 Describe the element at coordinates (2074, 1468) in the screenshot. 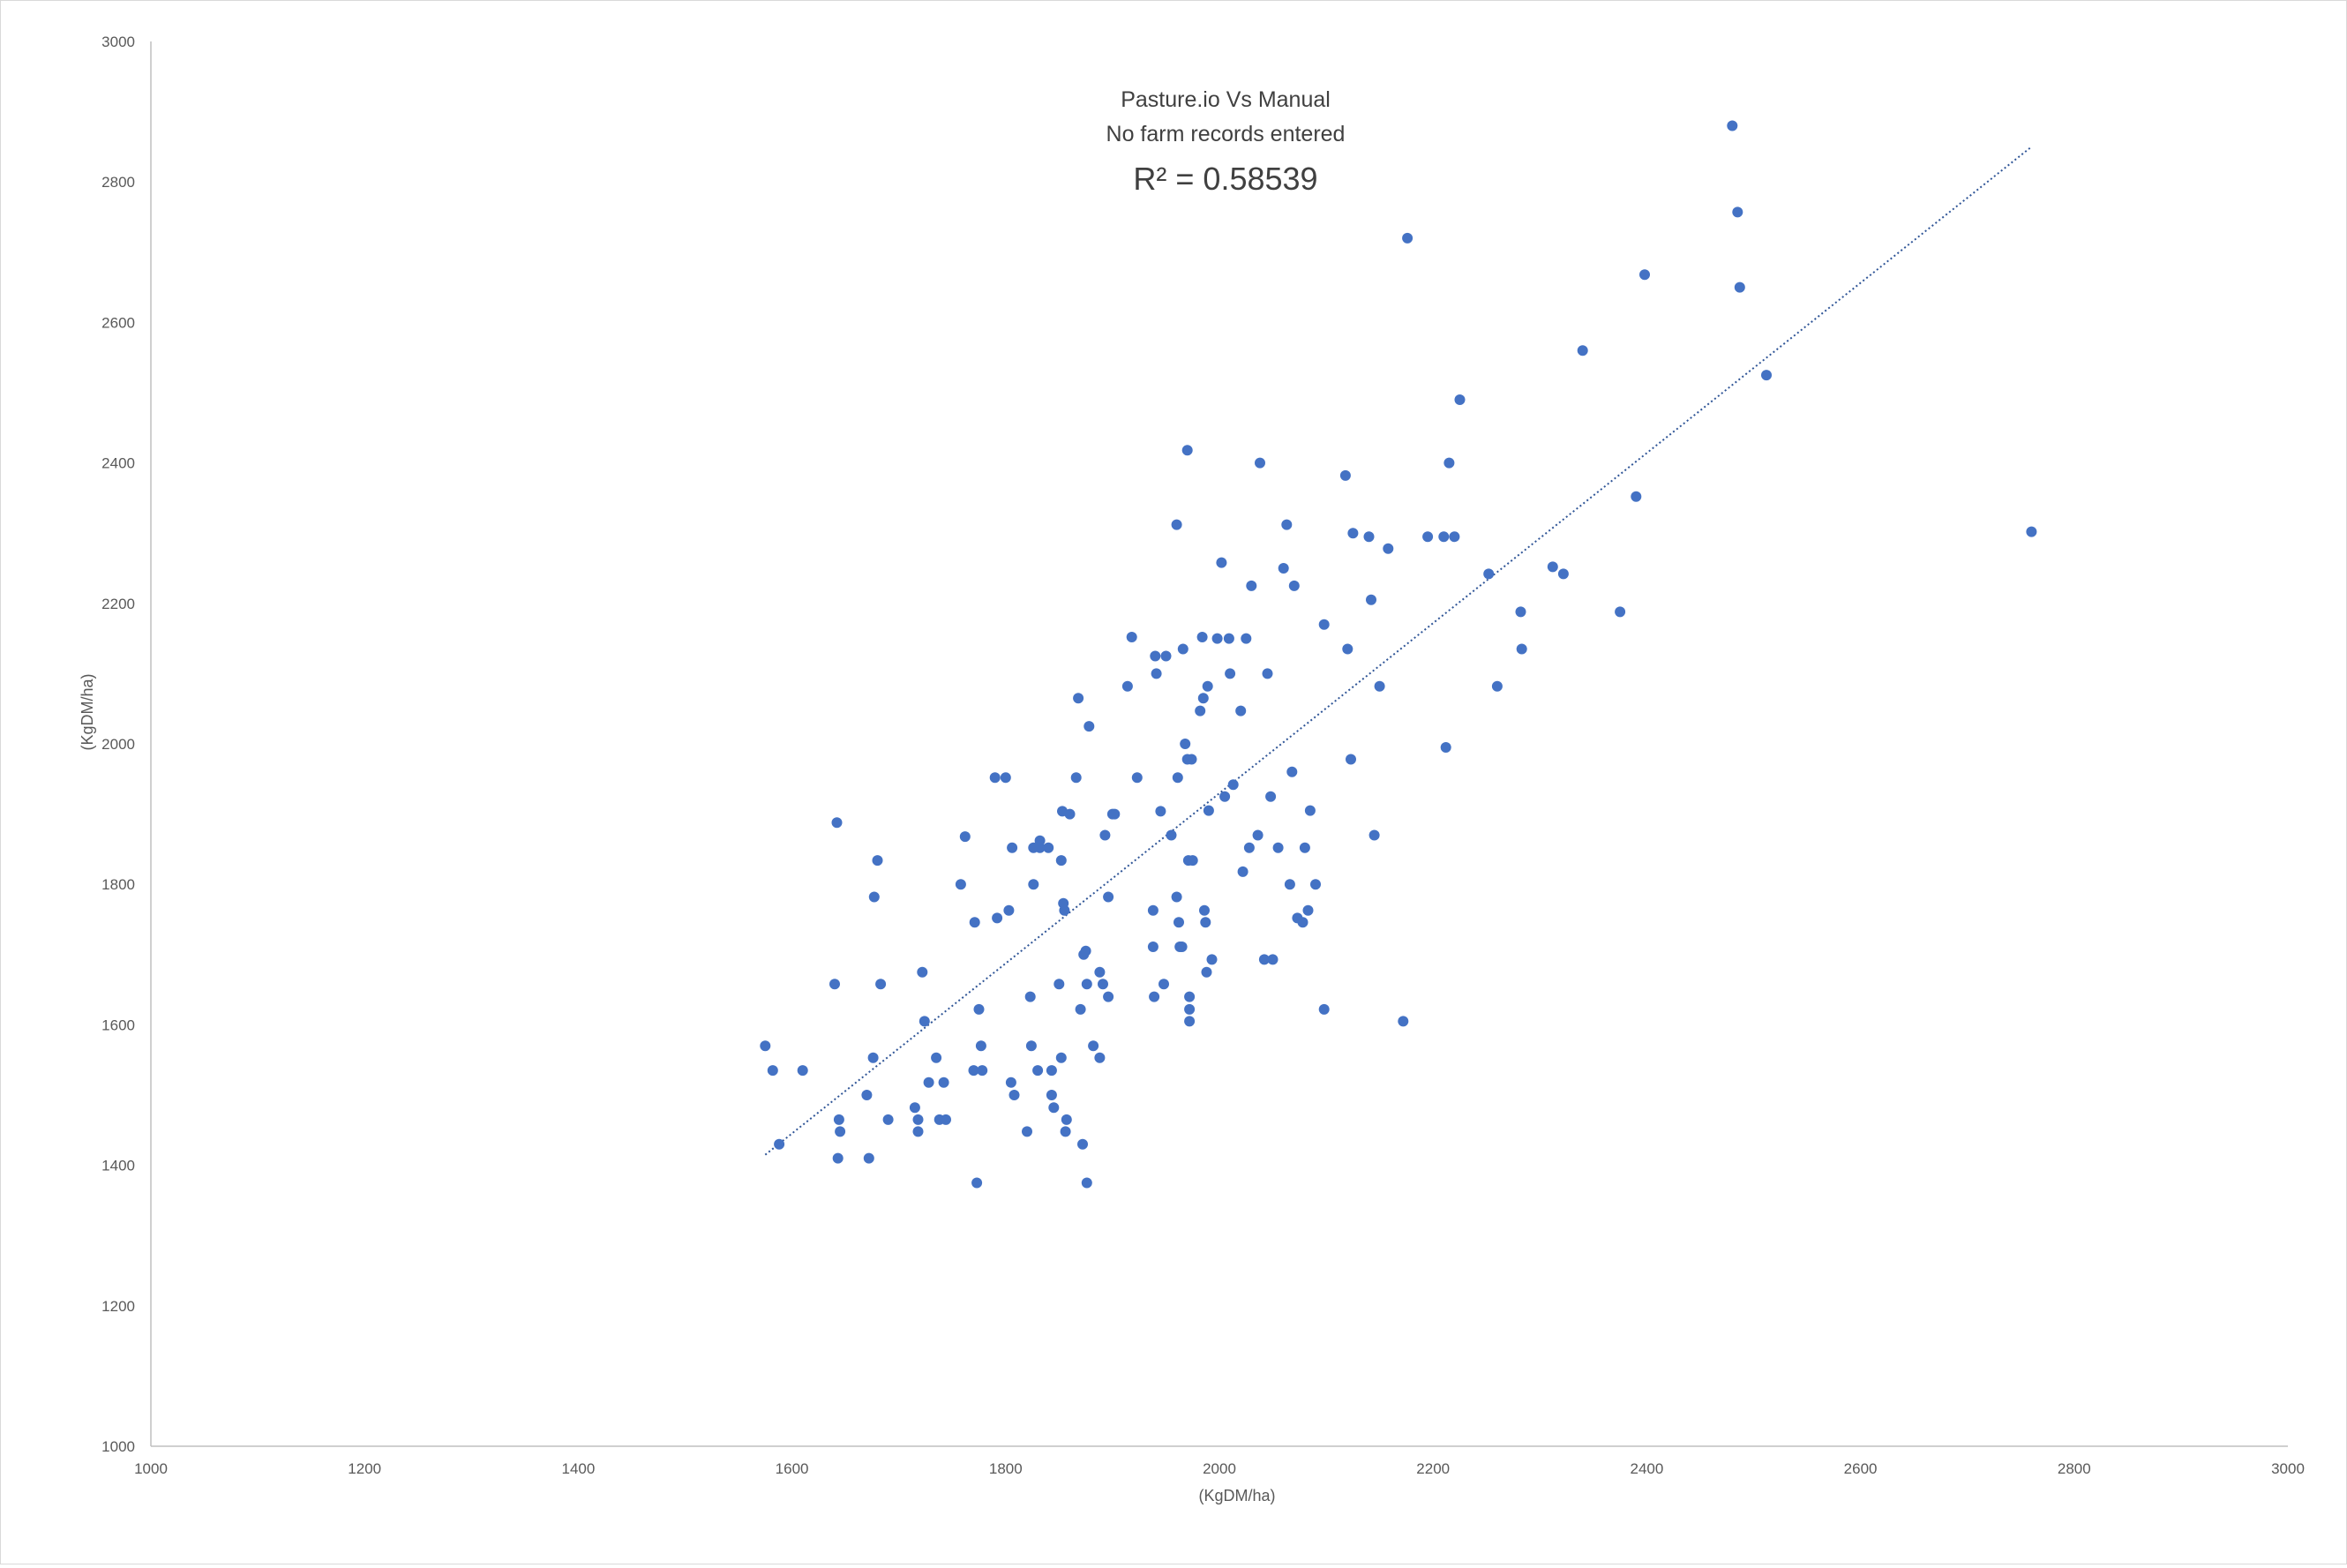

I see `x-tick-label: 2800` at that location.